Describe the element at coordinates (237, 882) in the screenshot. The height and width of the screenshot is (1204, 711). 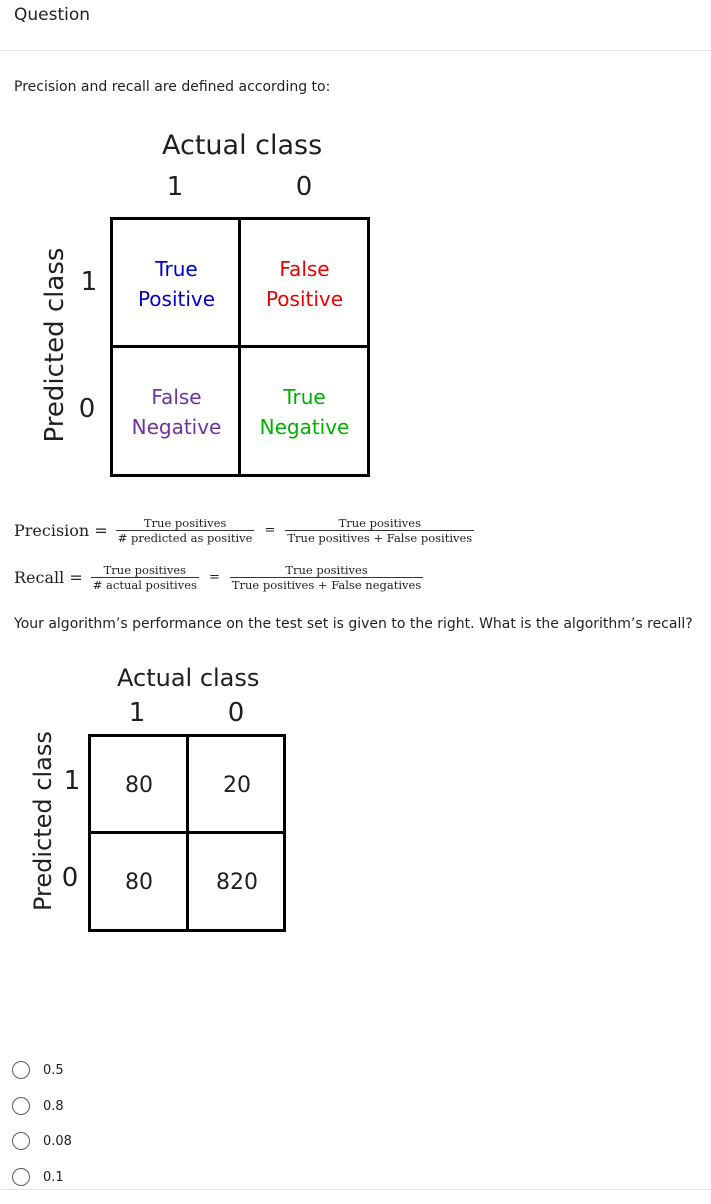
I see `cell-tn-value: 820` at that location.